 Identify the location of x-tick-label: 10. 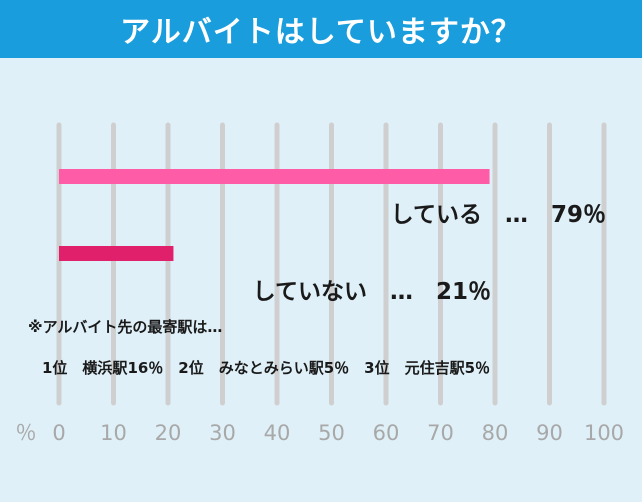
(113, 433).